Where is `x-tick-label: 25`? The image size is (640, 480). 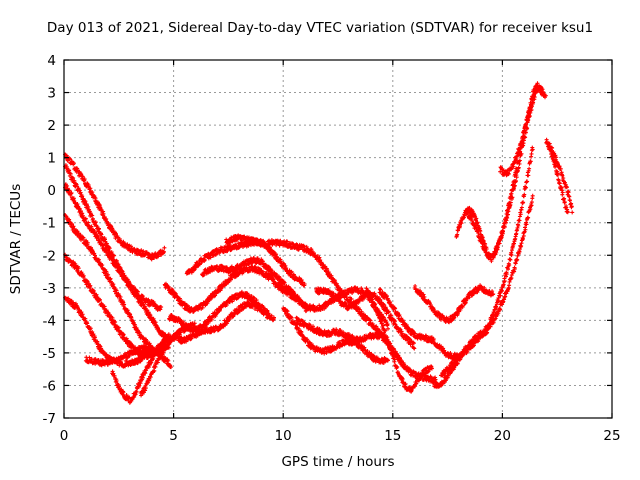 x-tick-label: 25 is located at coordinates (611, 436).